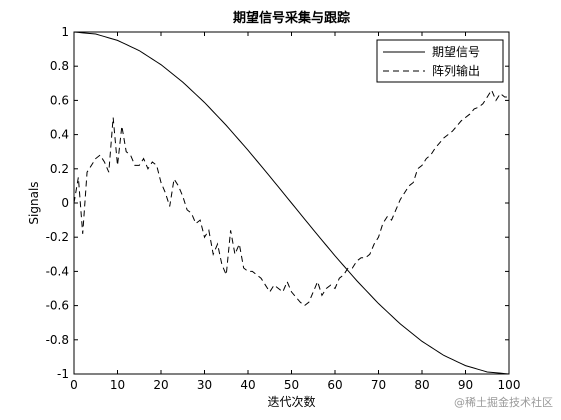 The height and width of the screenshot is (420, 561). What do you see at coordinates (63, 374) in the screenshot?
I see `y-tick-label: -1` at bounding box center [63, 374].